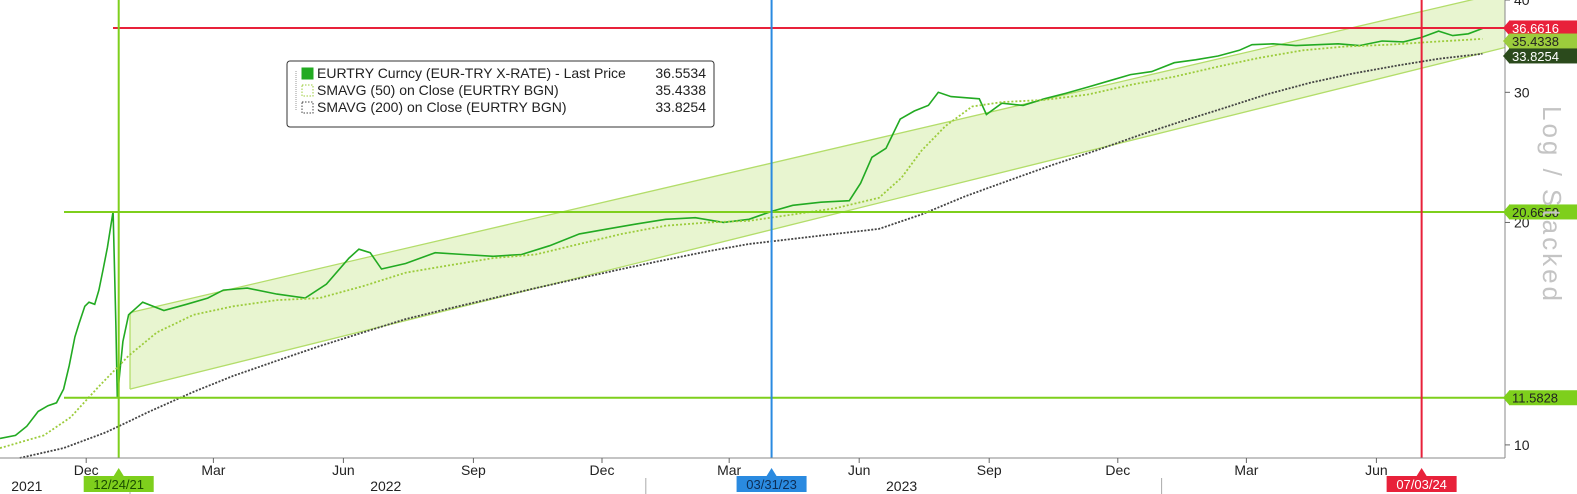  I want to click on date-flag-label: 12/24/21, so click(118, 484).